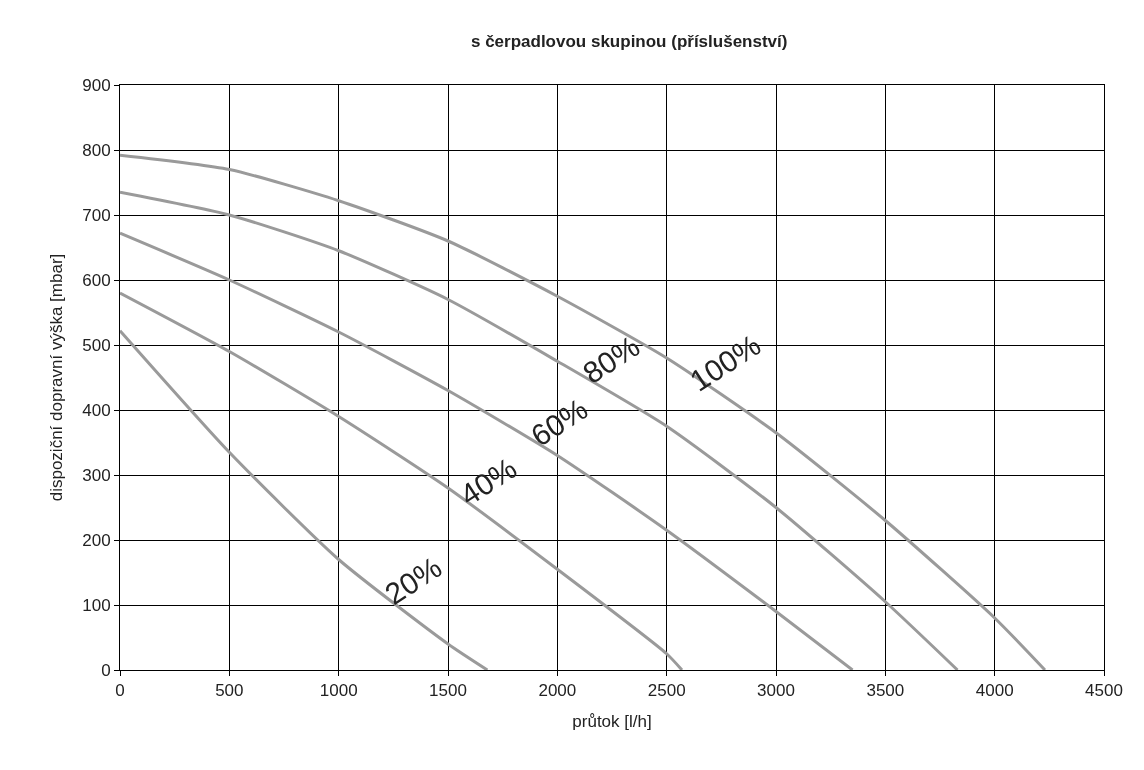  What do you see at coordinates (96, 280) in the screenshot?
I see `y-tick-label: 600` at bounding box center [96, 280].